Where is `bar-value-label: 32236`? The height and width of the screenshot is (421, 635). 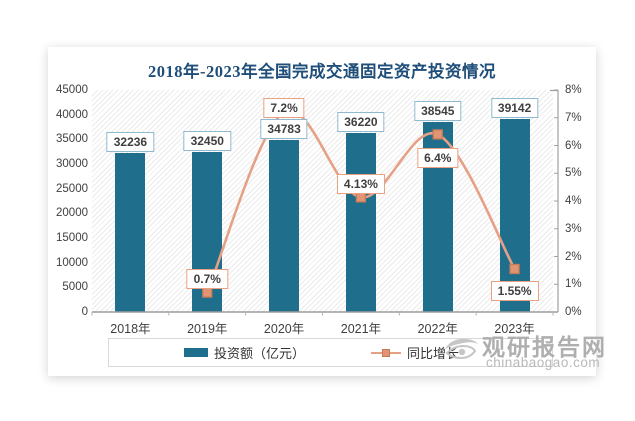
bar-value-label: 32236 is located at coordinates (130, 141).